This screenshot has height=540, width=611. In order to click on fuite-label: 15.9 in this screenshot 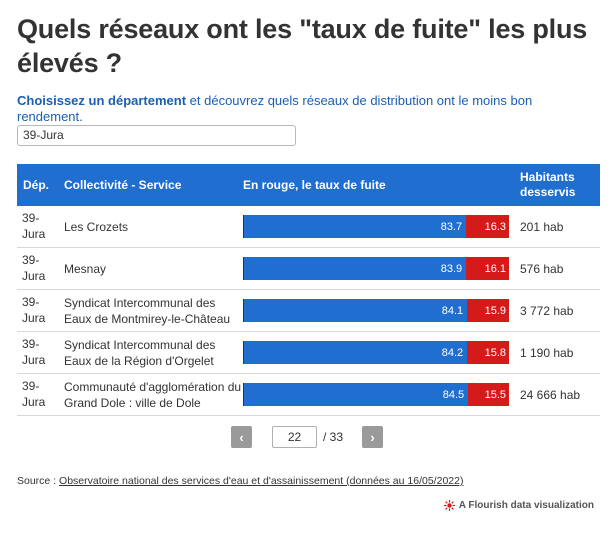, I will do `click(495, 310)`.